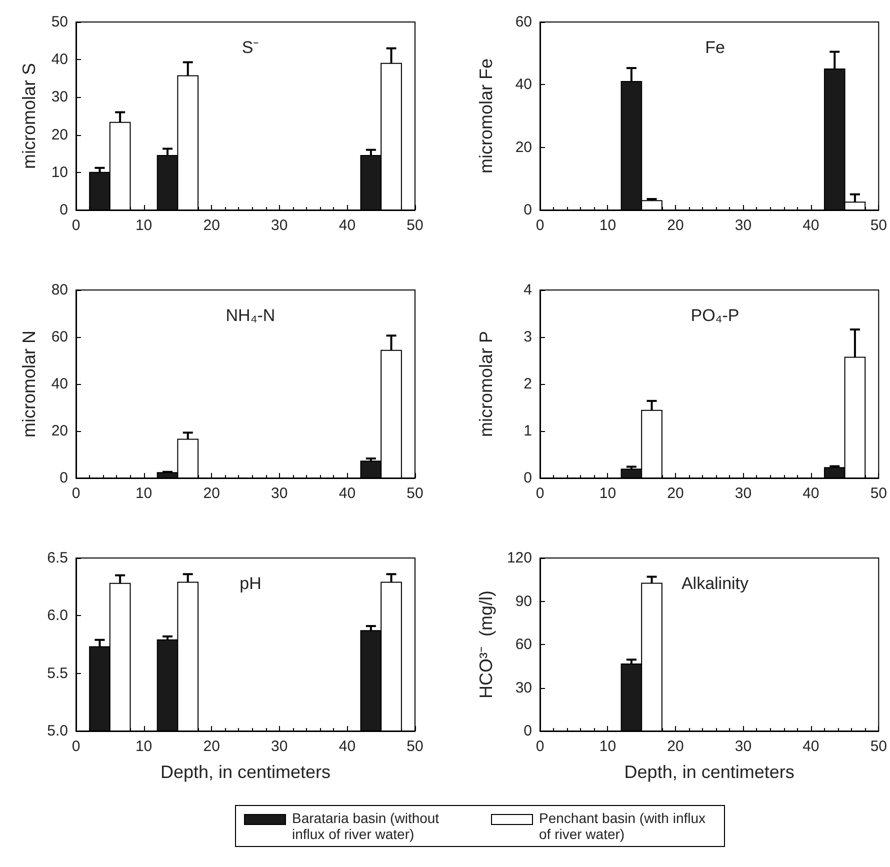  What do you see at coordinates (715, 47) in the screenshot?
I see `text: Fe` at bounding box center [715, 47].